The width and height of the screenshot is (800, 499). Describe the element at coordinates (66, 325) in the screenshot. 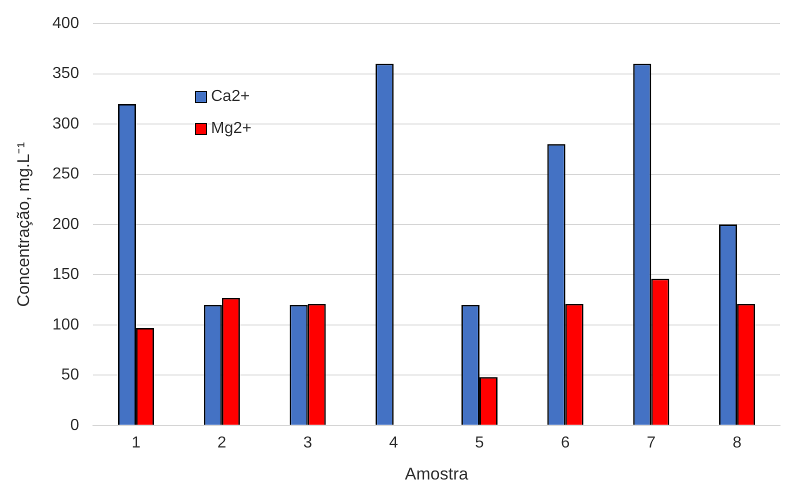

I see `y-tick-label: 100` at that location.